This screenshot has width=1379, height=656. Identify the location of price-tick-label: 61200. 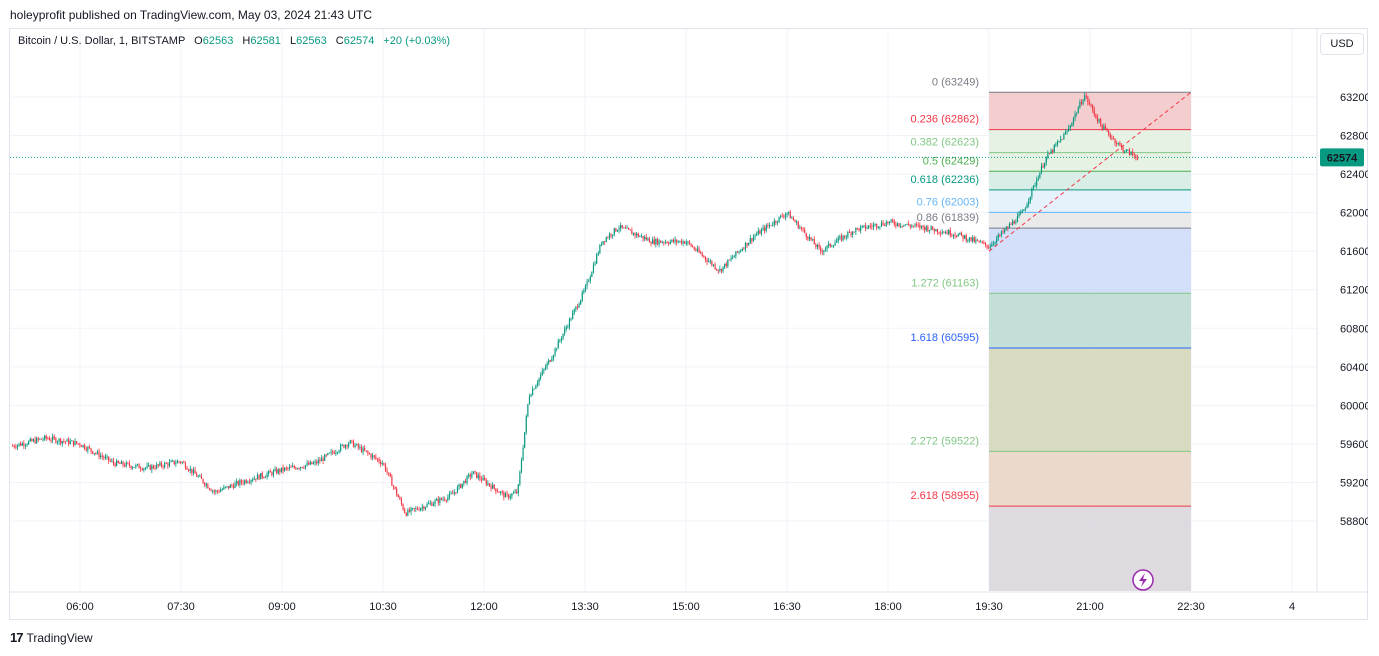
(1354, 291).